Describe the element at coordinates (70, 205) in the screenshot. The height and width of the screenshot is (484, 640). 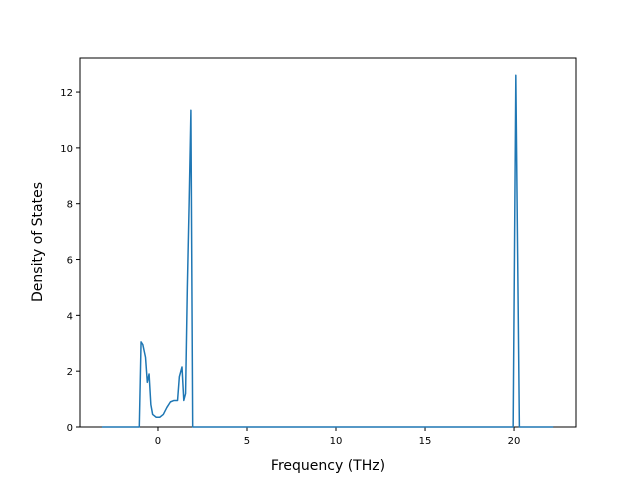
I see `y-tick-label: 8` at that location.